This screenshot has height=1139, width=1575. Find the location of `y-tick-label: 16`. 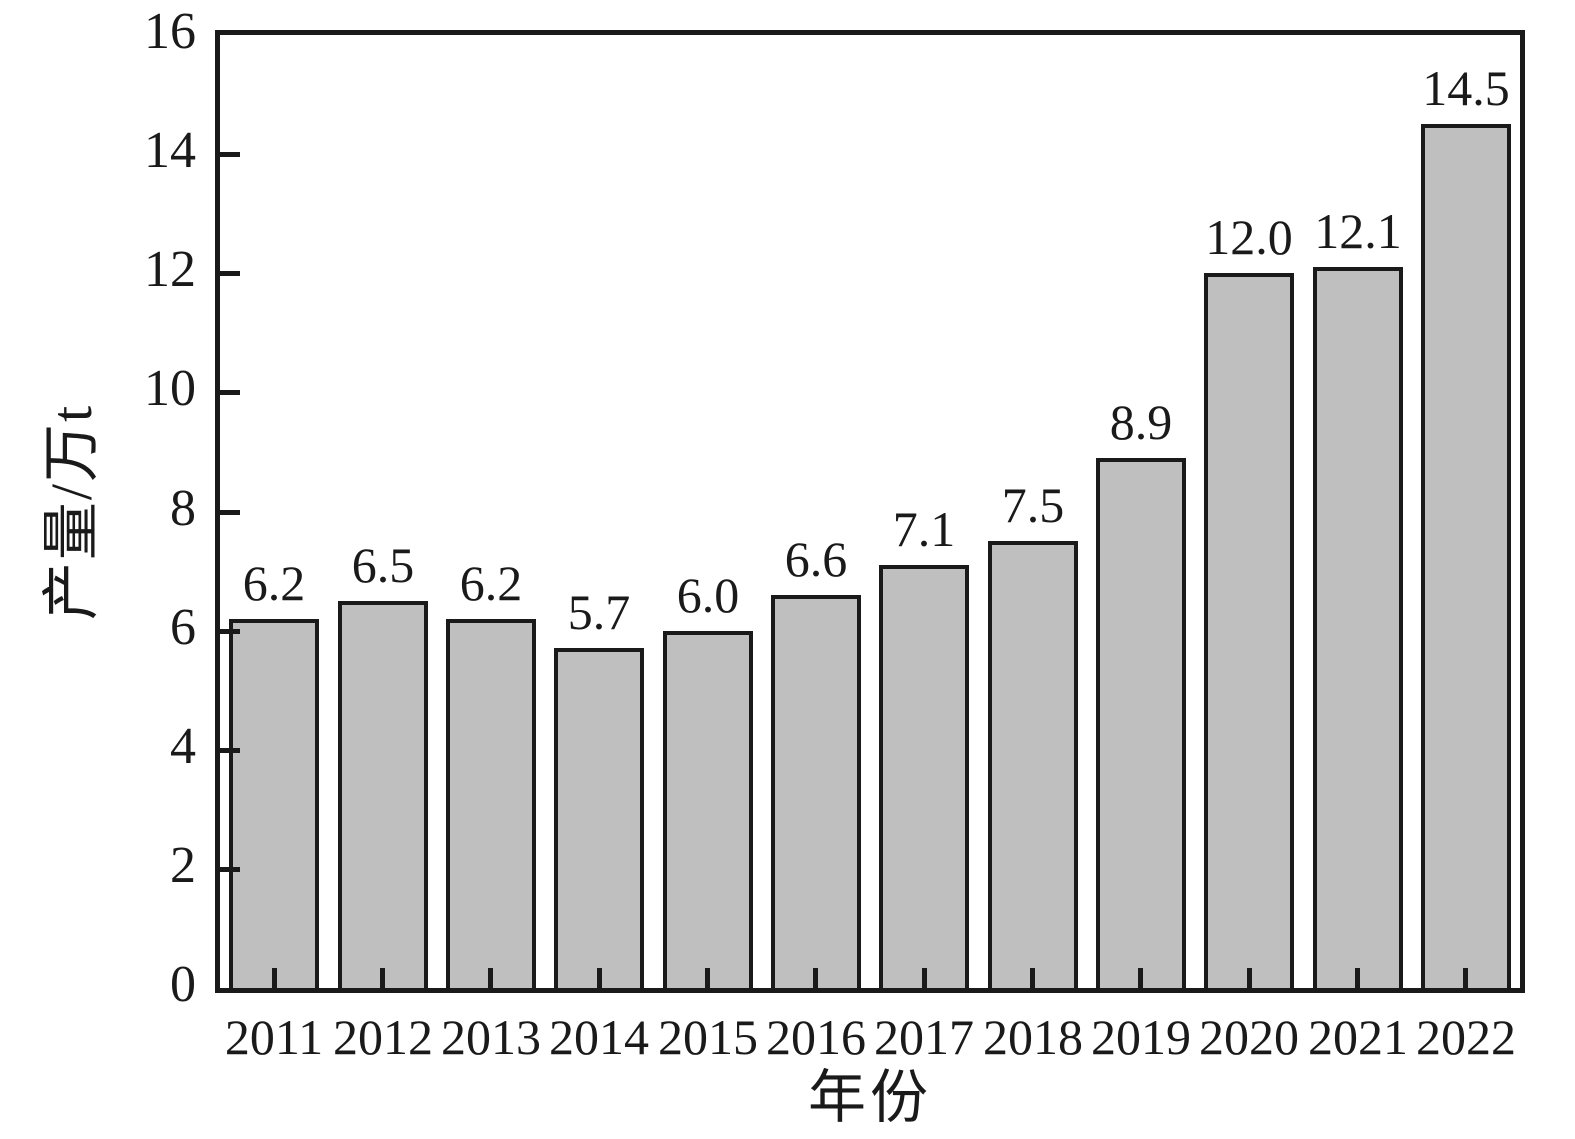

y-tick-label: 16 is located at coordinates (170, 31).